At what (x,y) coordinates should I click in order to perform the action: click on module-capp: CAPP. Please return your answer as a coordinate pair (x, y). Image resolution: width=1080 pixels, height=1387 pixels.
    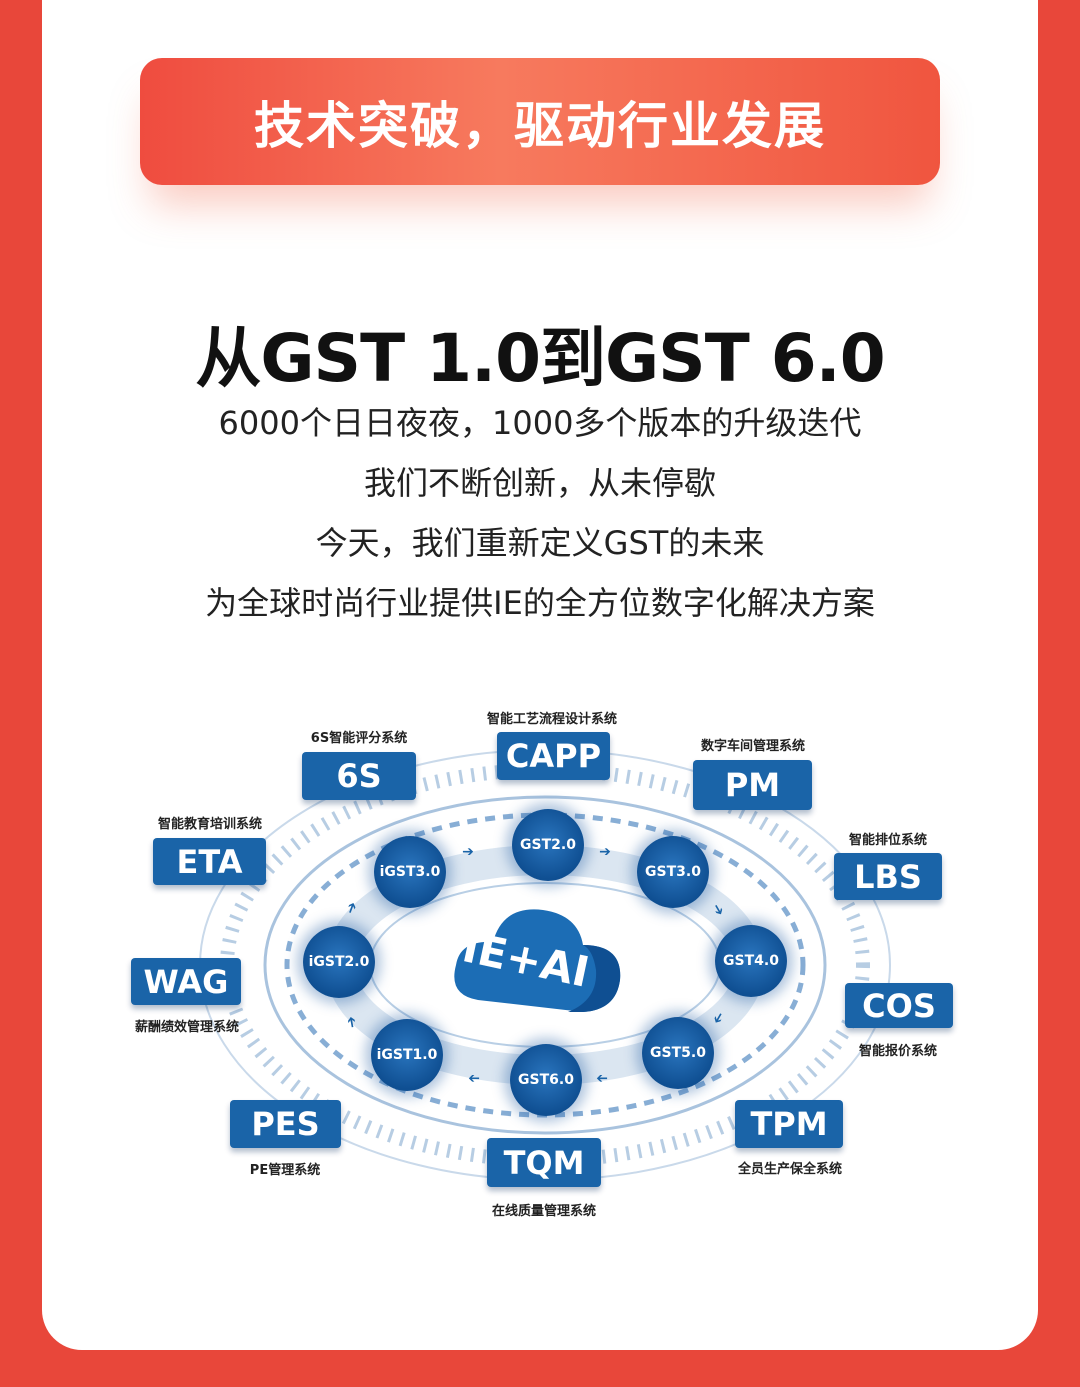
    Looking at the image, I should click on (553, 756).